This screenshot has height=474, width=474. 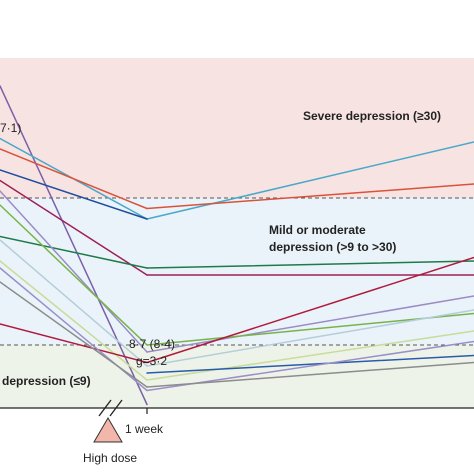 I want to click on zone-label-severe: Severe depression (≥30), so click(x=372, y=116).